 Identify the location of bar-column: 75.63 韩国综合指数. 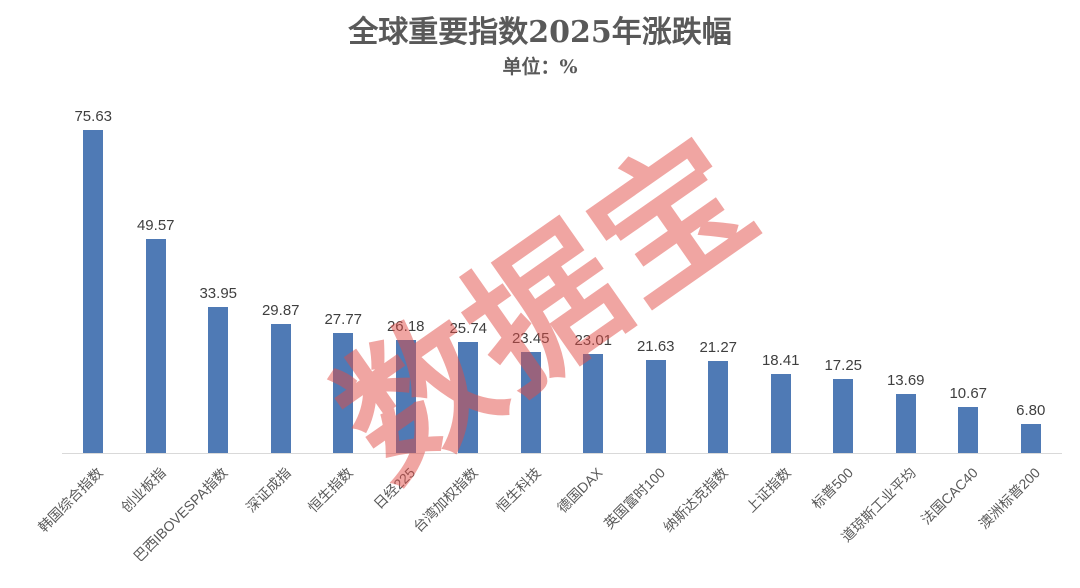
(80, 321).